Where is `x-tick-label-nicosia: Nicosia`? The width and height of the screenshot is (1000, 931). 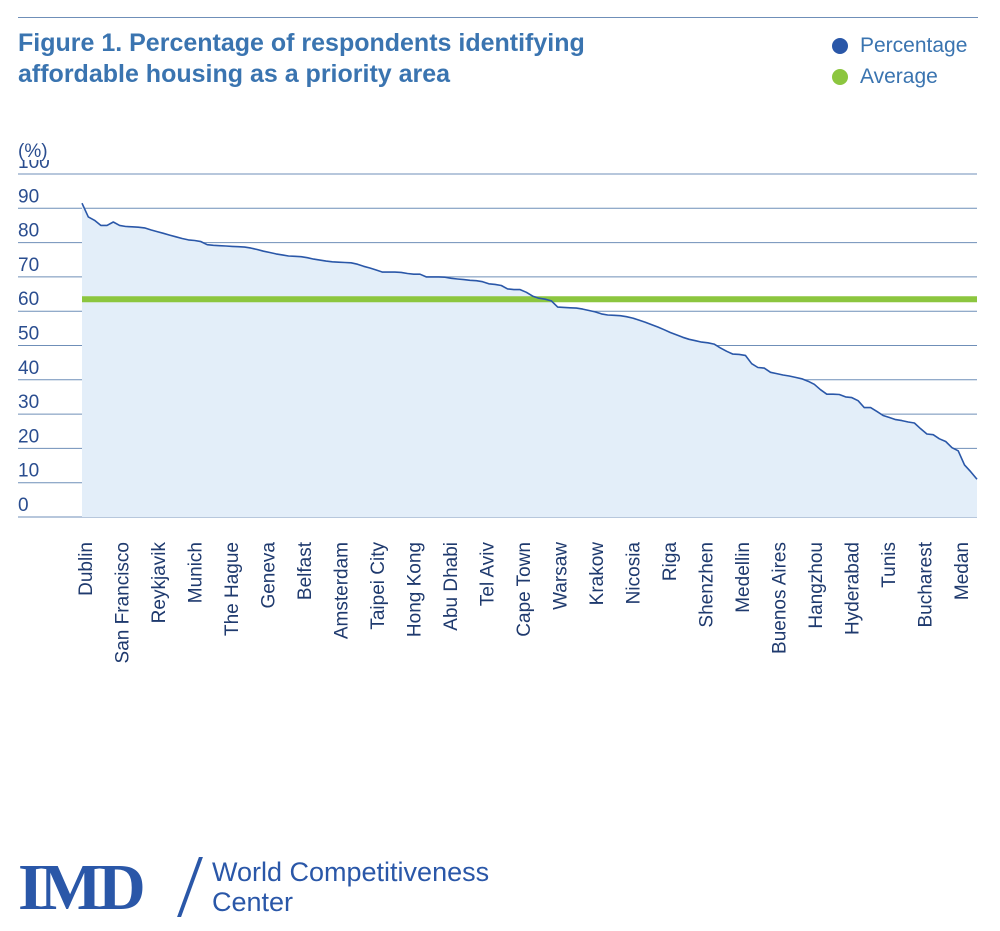 x-tick-label-nicosia: Nicosia is located at coordinates (634, 573).